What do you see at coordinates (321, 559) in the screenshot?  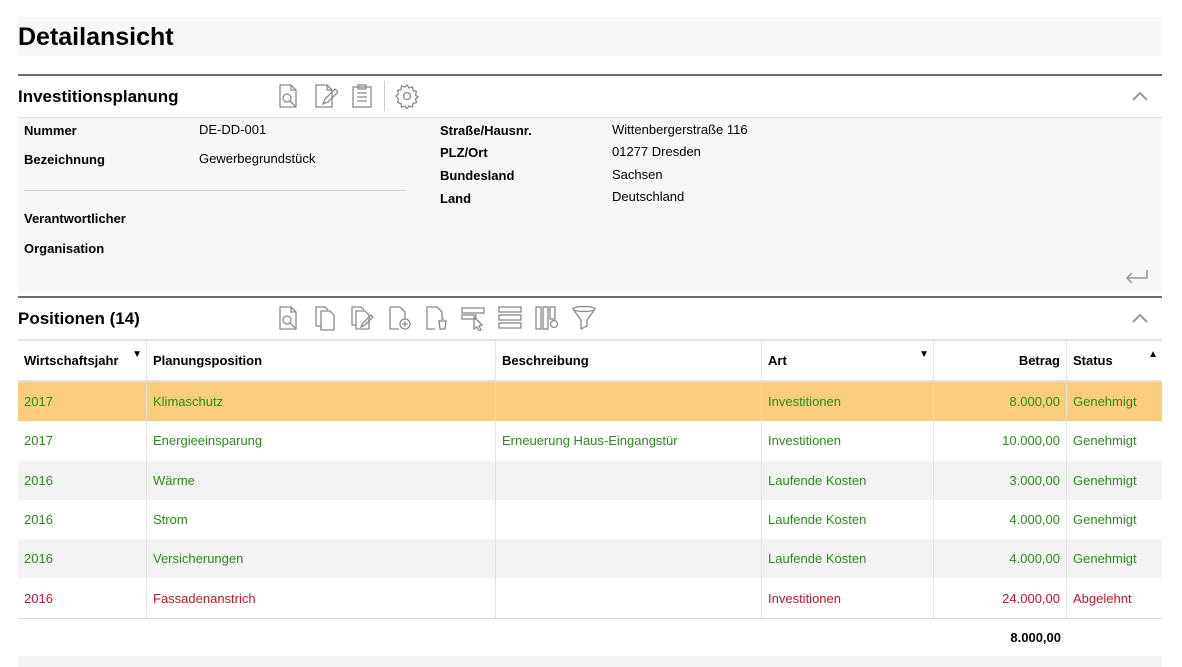 I see `cell-position: Versicherungen` at bounding box center [321, 559].